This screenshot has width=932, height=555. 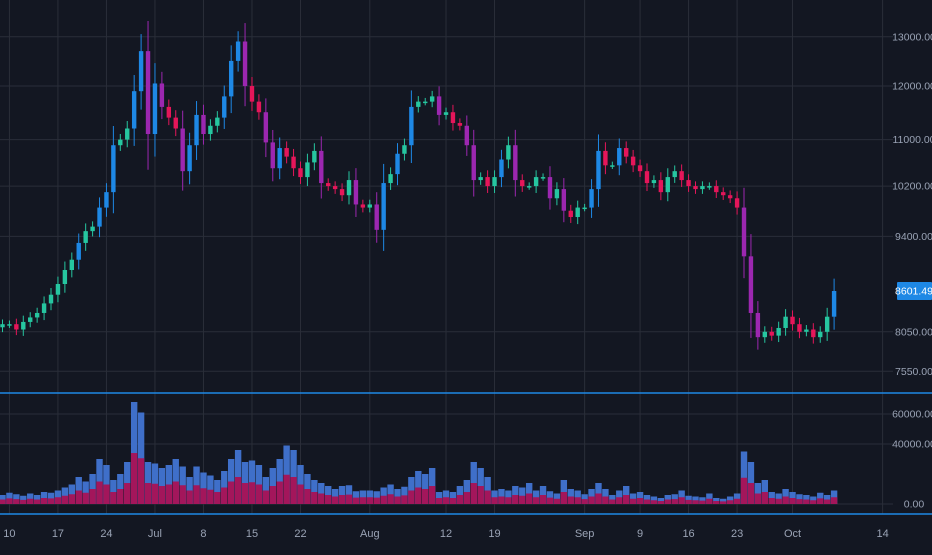 What do you see at coordinates (912, 37) in the screenshot?
I see `price-tick-label: 13000.00` at bounding box center [912, 37].